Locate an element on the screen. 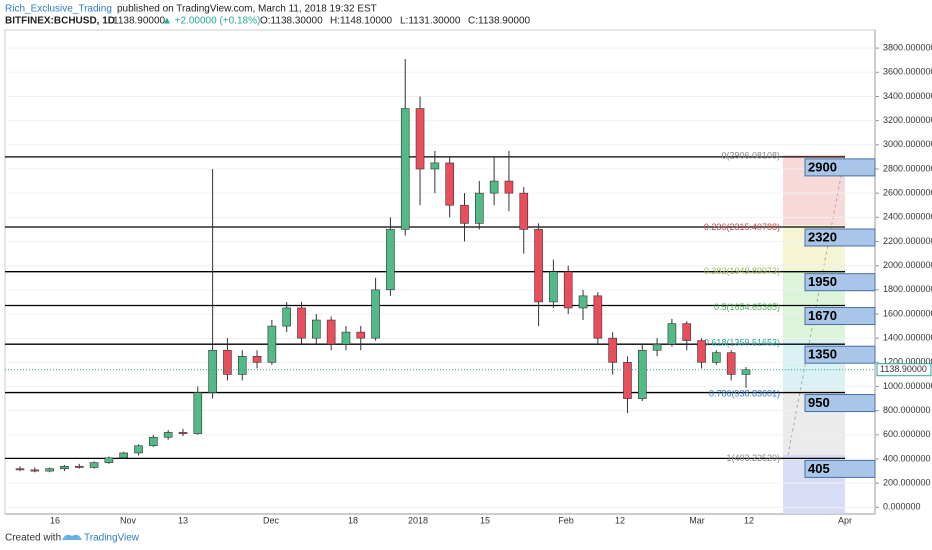  level-label: 2900 is located at coordinates (822, 166).